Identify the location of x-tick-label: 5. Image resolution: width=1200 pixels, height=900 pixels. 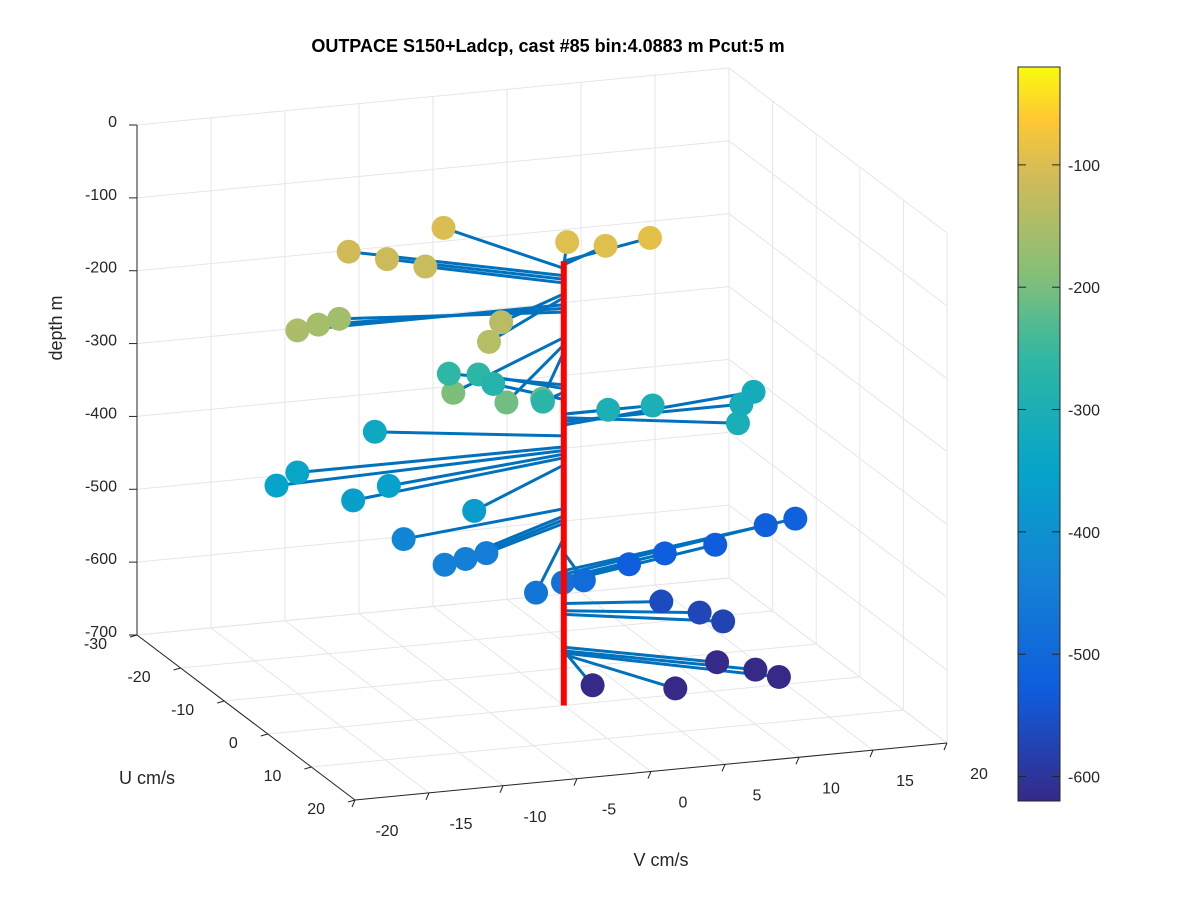
(757, 795).